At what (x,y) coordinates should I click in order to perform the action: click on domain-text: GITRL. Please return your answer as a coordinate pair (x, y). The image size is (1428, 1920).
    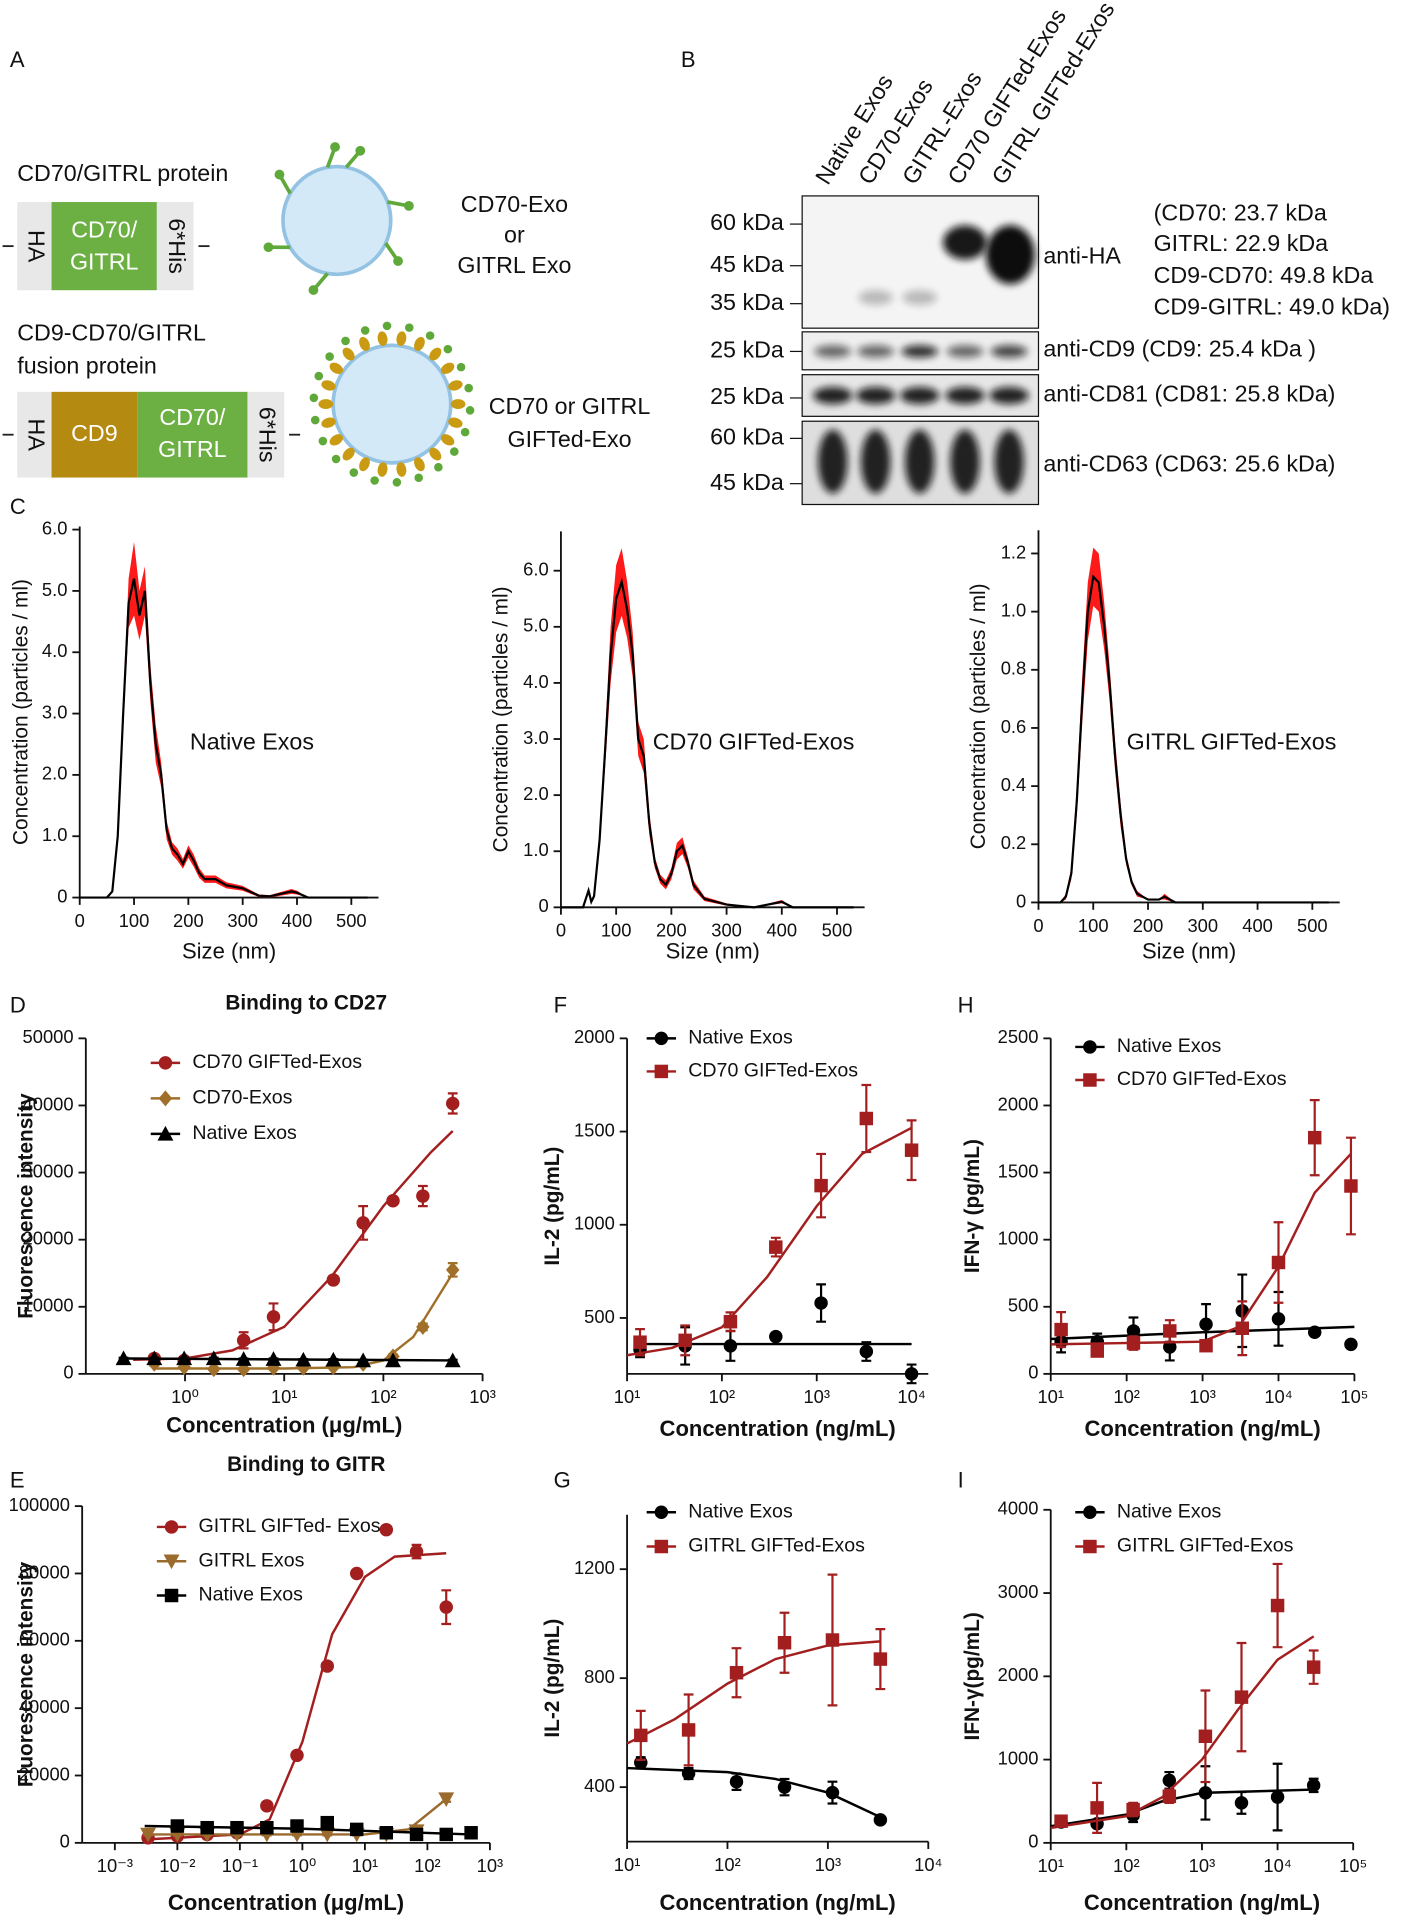
    Looking at the image, I should click on (104, 261).